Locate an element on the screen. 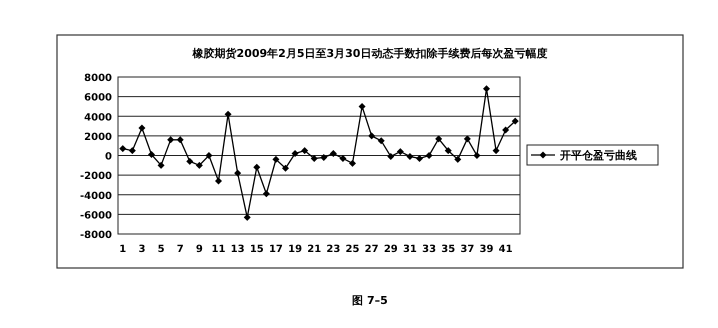 The width and height of the screenshot is (718, 328). chart-title: 橡胶期货2009年2月5日至3月30日动态手数扣除手续费后每次盈亏幅度 is located at coordinates (370, 53).